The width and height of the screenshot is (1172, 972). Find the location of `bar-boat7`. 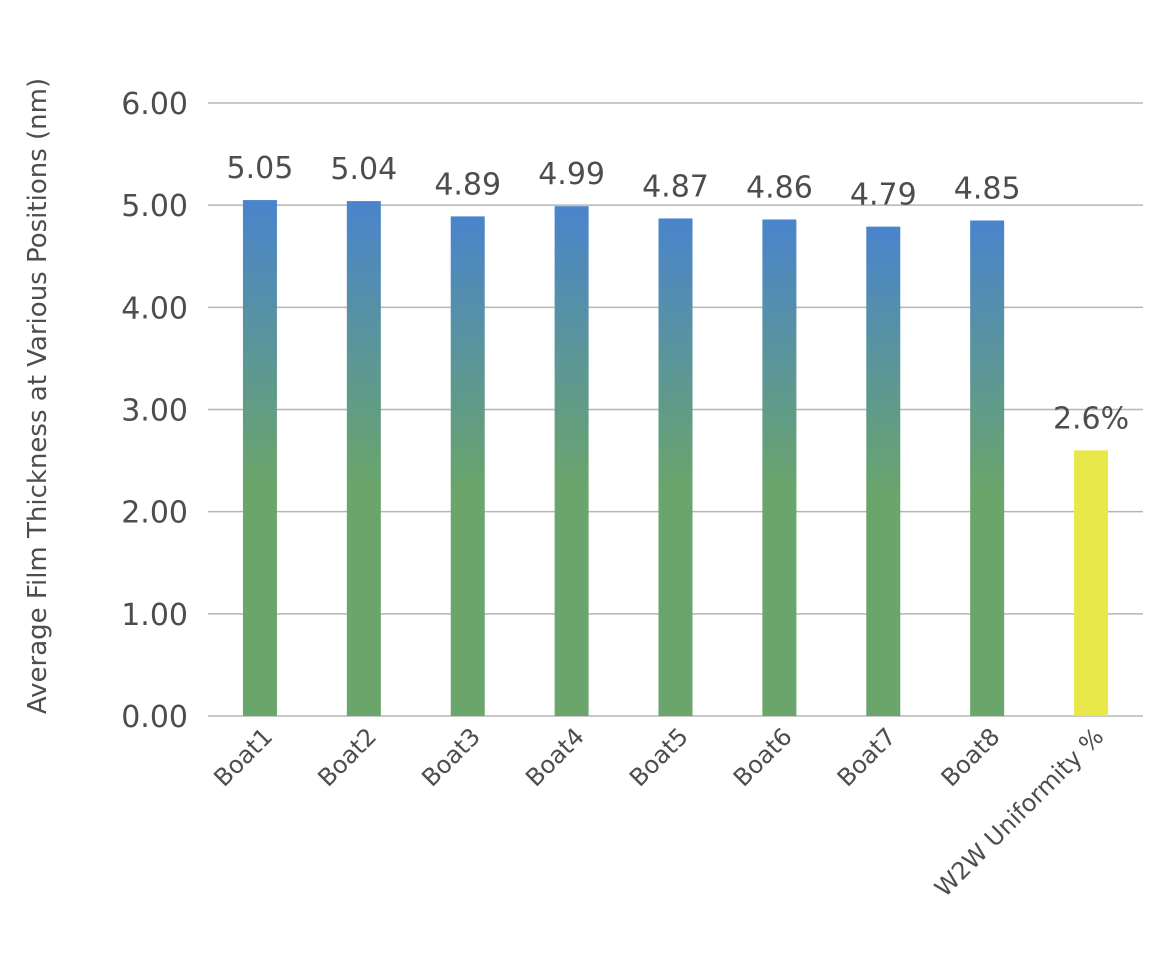

bar-boat7 is located at coordinates (883, 471).